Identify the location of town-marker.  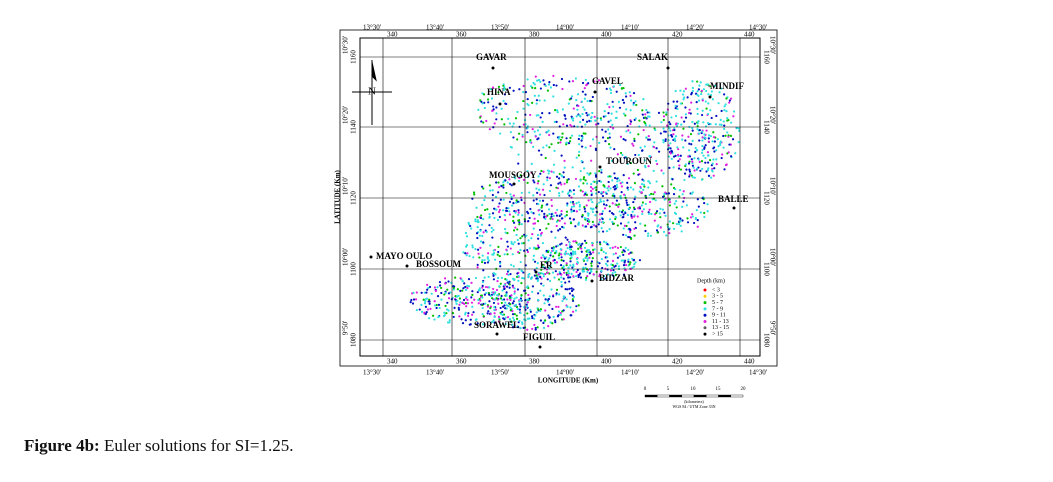
(710, 97).